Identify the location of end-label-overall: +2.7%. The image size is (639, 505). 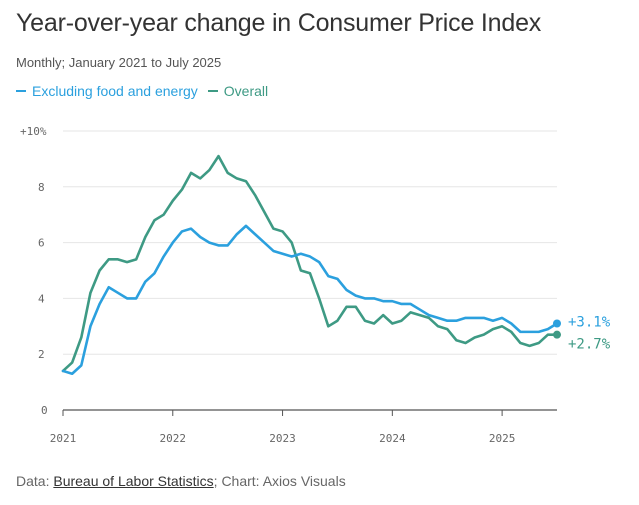
(589, 345).